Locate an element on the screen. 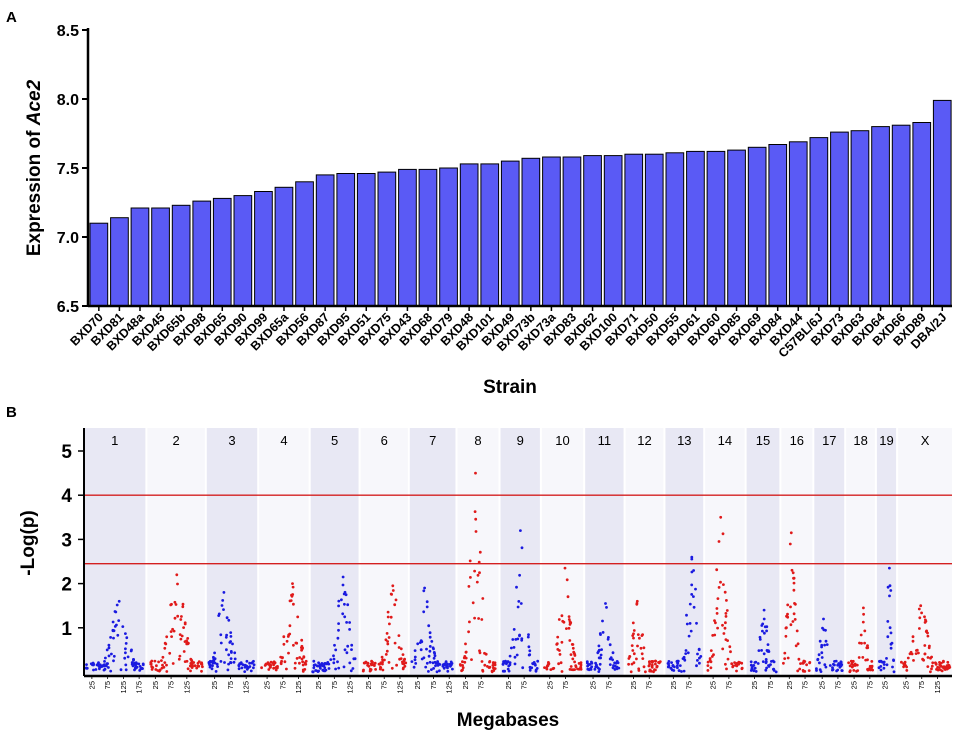 This screenshot has width=956, height=734. y-tick-label: 2 is located at coordinates (66, 585).